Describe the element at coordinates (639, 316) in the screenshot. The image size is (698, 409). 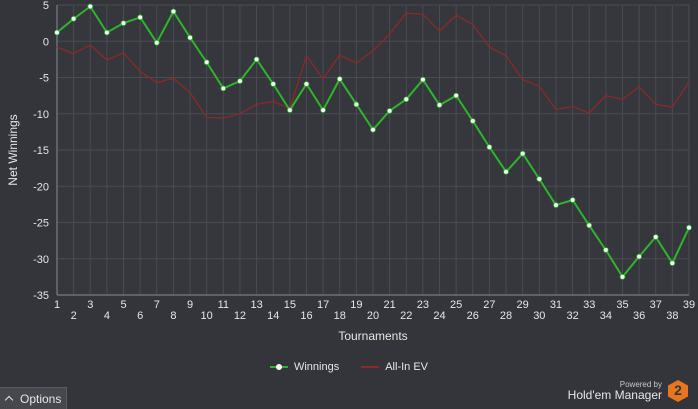
I see `x-tick-label: 36` at that location.